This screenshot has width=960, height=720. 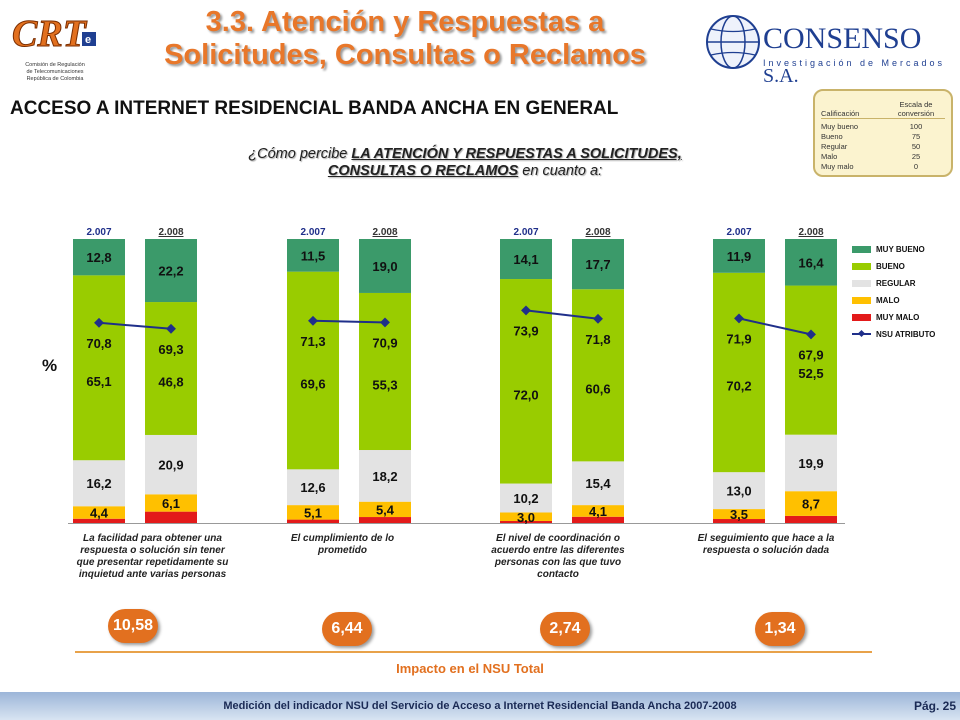 What do you see at coordinates (313, 255) in the screenshot?
I see `bar-value-label: 11,5` at bounding box center [313, 255].